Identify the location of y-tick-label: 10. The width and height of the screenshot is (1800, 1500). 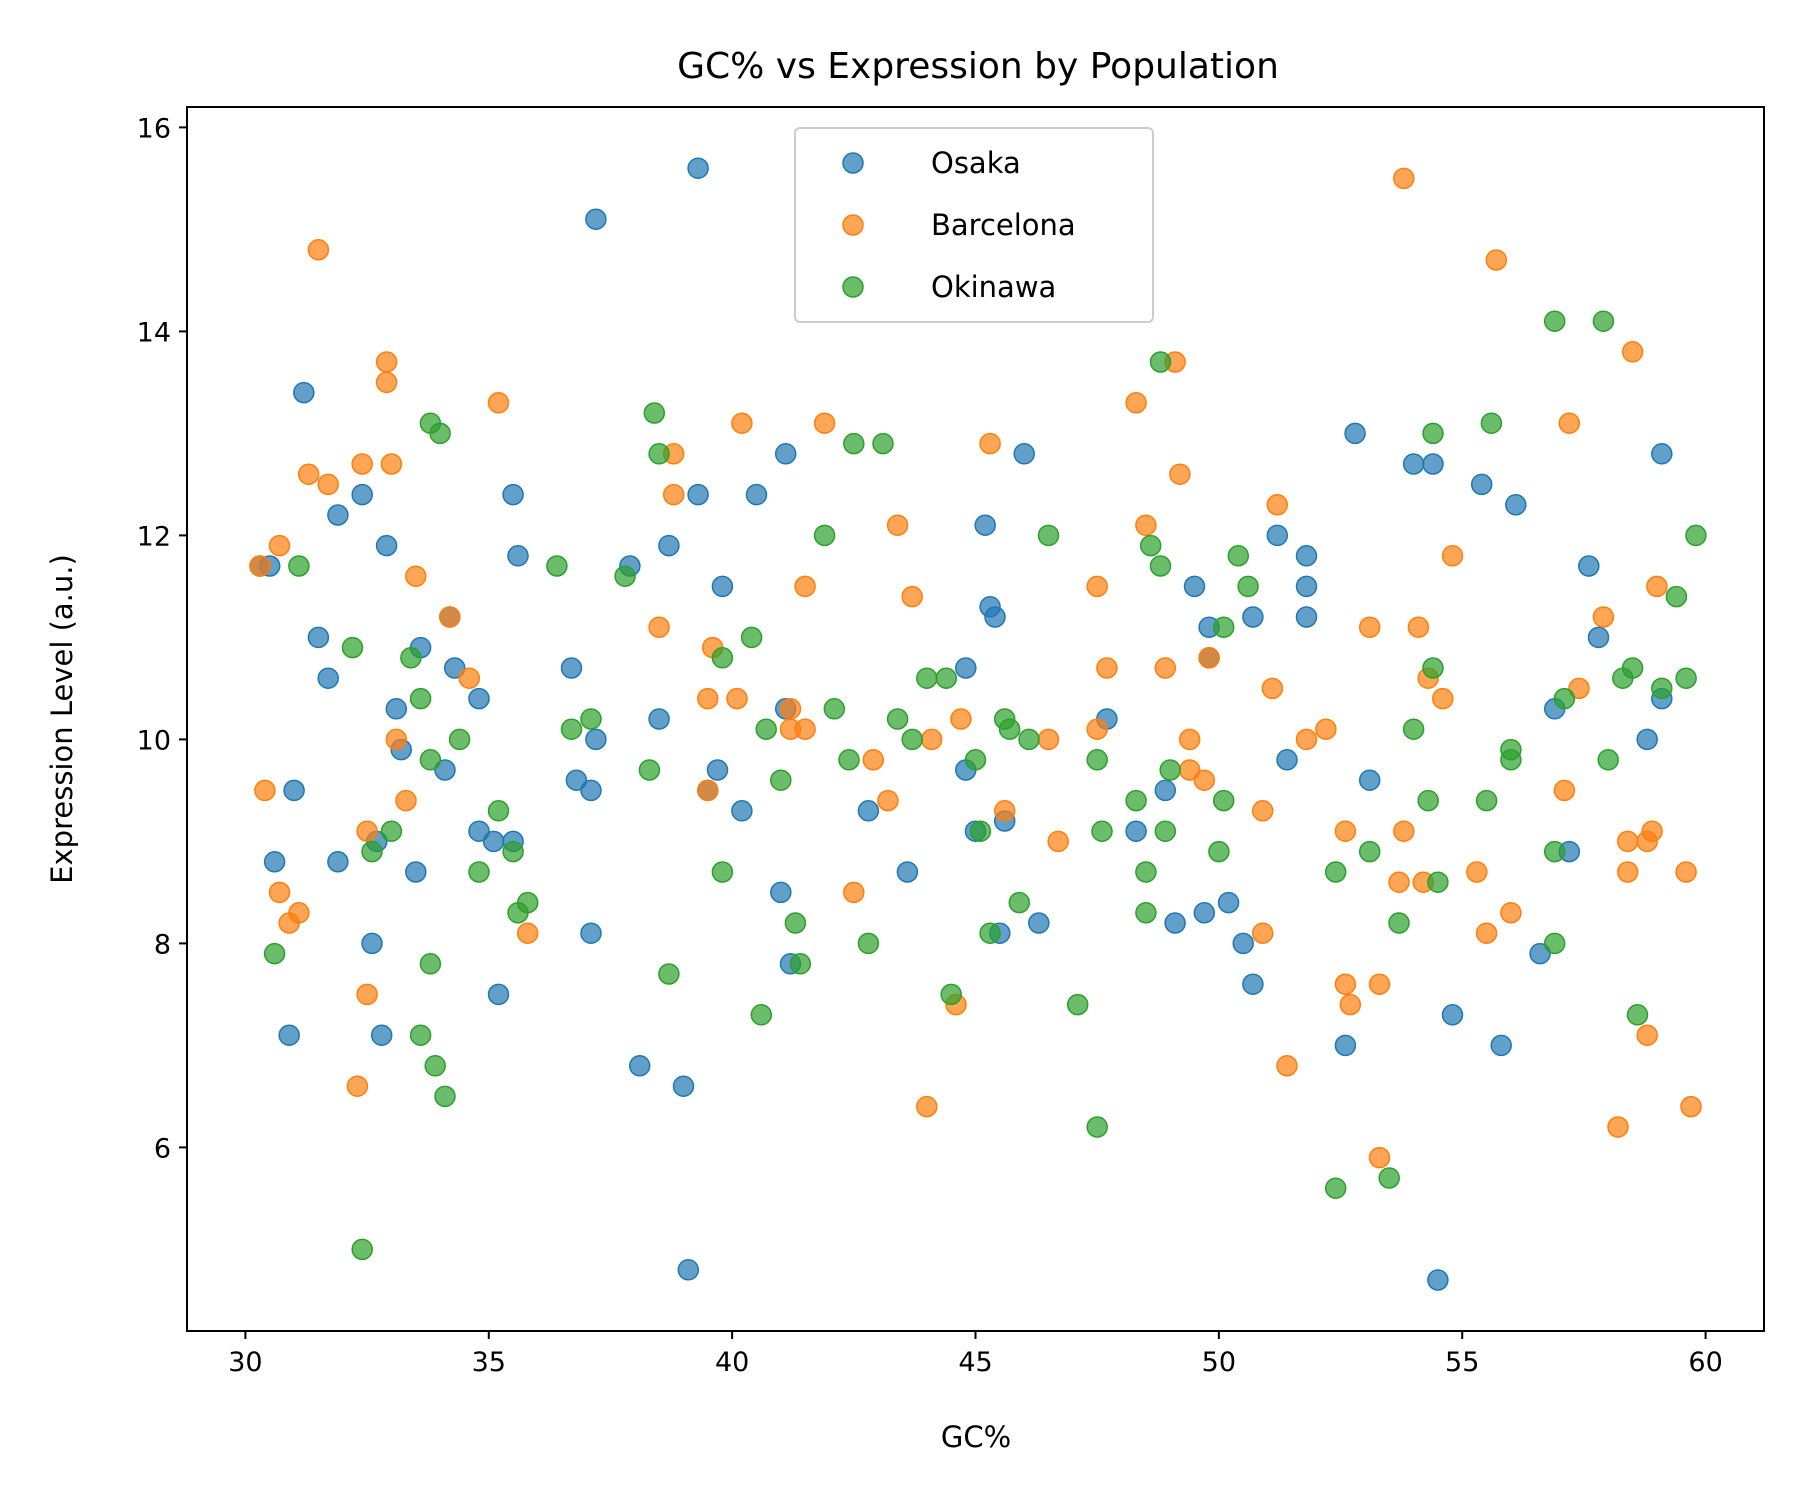
(154, 740).